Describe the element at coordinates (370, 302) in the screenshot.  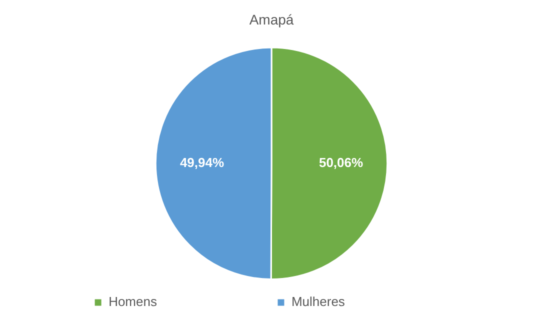
I see `legend-label: Mulheres` at that location.